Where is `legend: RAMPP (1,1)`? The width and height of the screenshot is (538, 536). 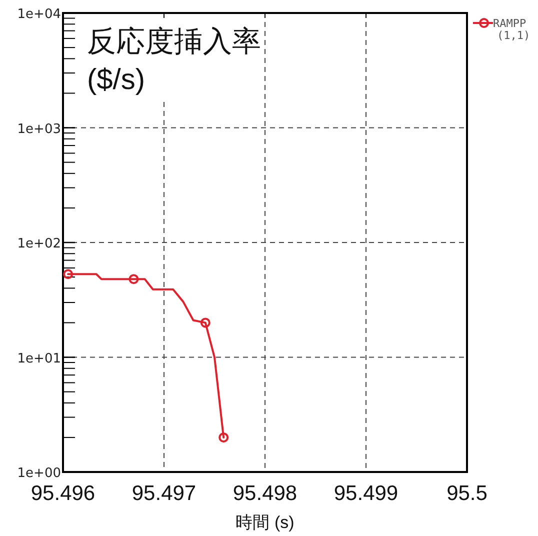
legend: RAMPP (1,1) is located at coordinates (501, 29).